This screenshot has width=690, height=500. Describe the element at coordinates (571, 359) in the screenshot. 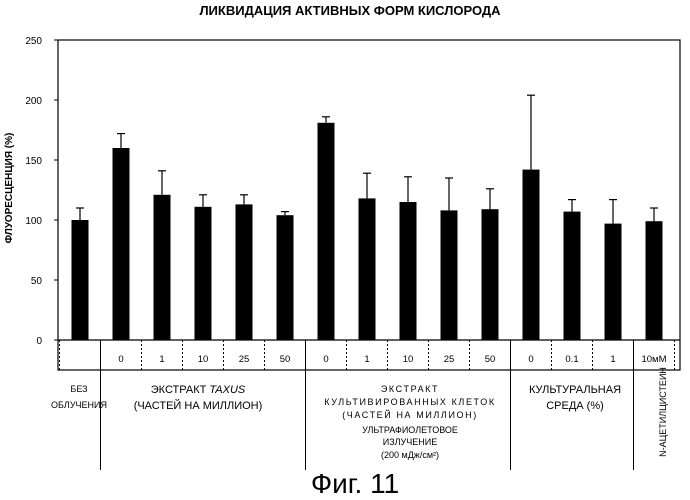

I see `category-label: 0.1` at that location.